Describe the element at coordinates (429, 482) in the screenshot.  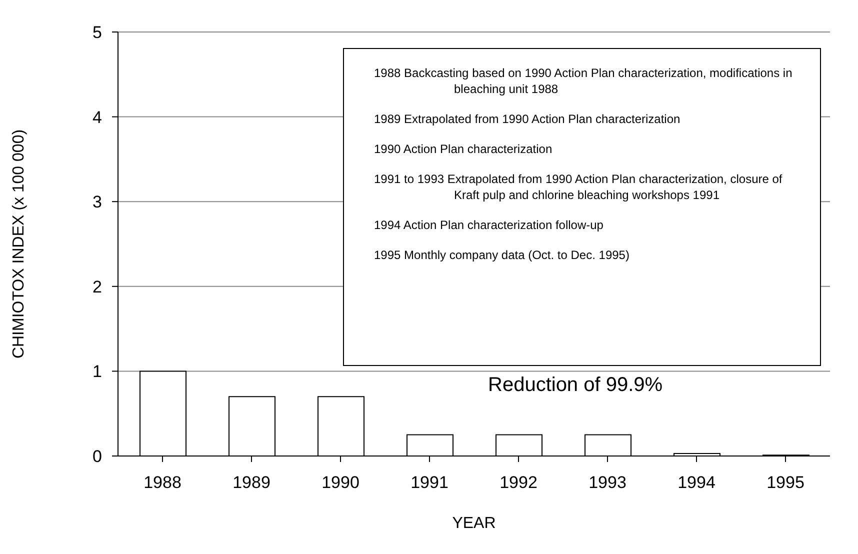
I see `x-tick-label: 1991` at that location.